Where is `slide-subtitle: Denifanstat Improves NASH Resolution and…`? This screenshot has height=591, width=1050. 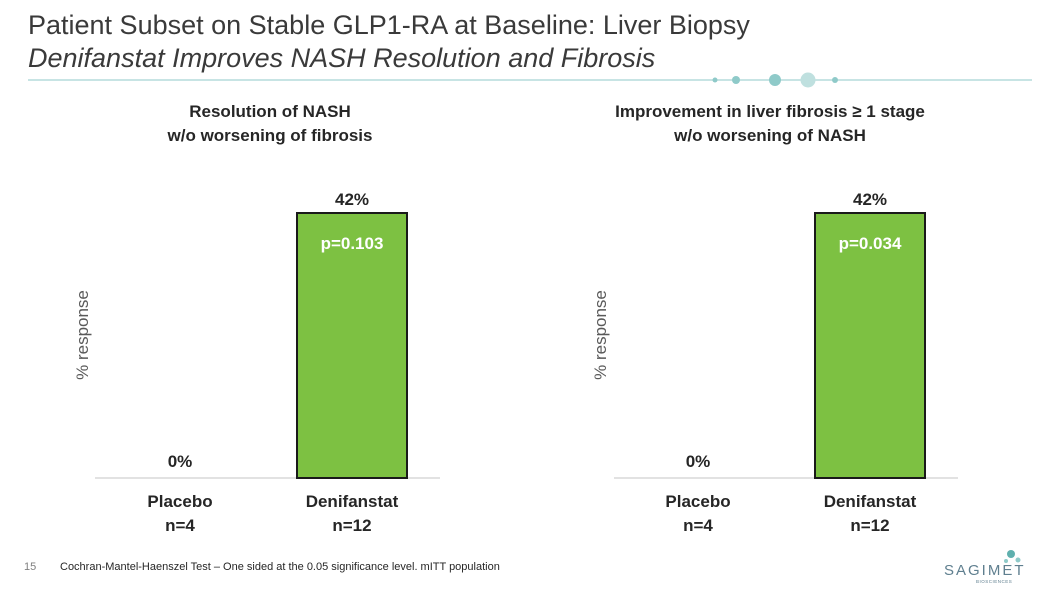 slide-subtitle: Denifanstat Improves NASH Resolution and… is located at coordinates (342, 58).